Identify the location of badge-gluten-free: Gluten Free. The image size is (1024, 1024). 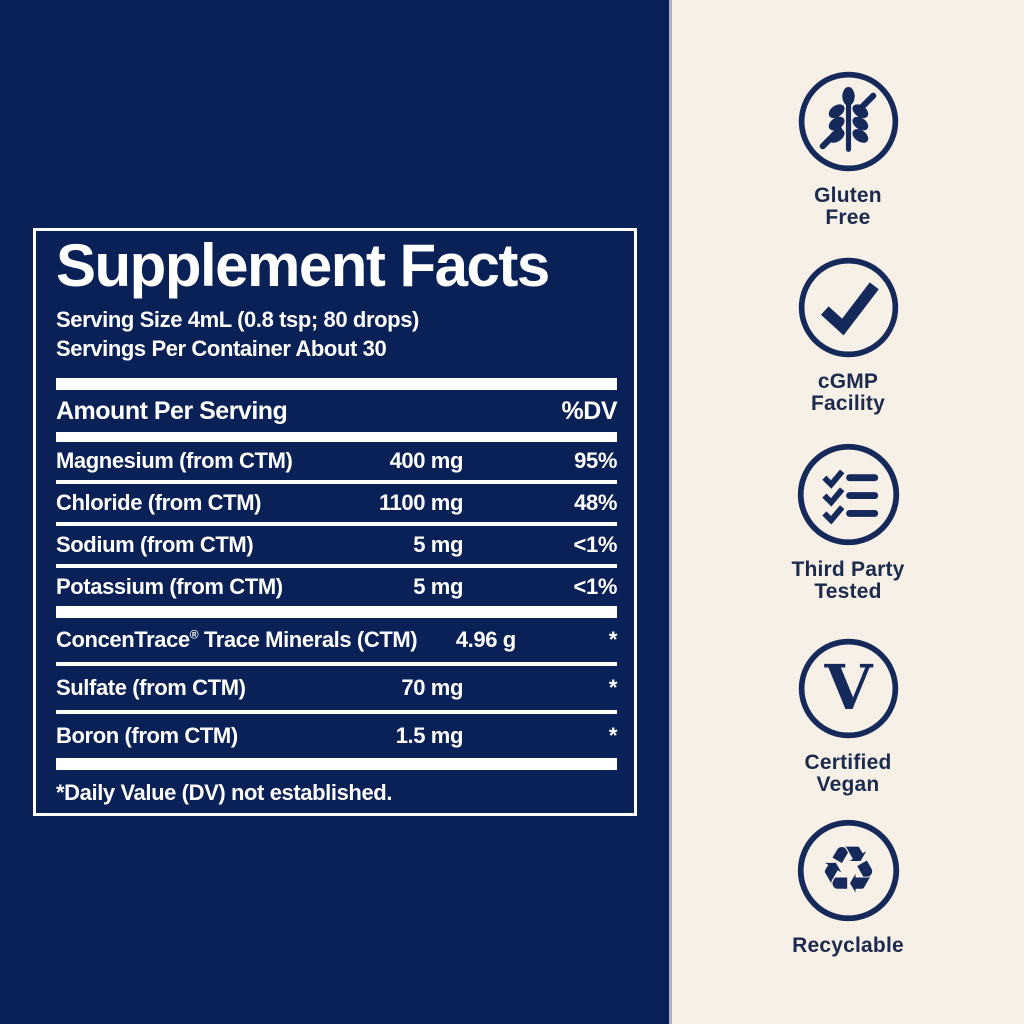
(848, 149).